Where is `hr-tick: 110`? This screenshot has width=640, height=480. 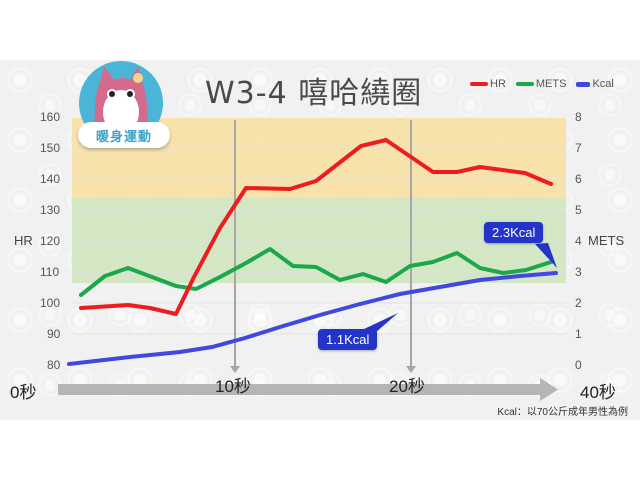
hr-tick: 110 is located at coordinates (50, 272).